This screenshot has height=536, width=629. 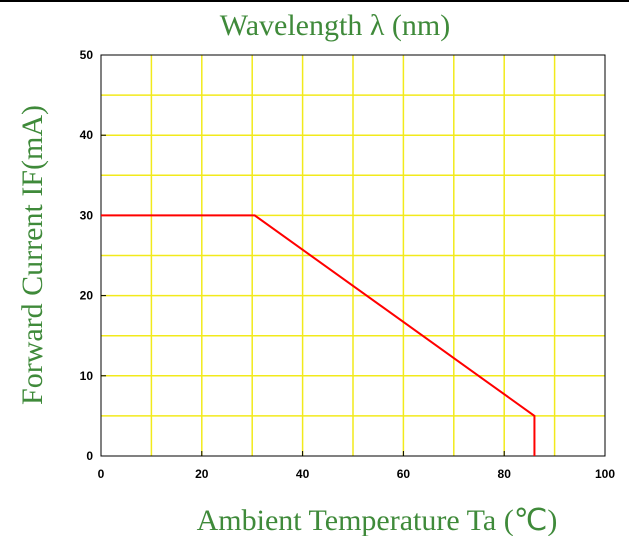 What do you see at coordinates (404, 474) in the screenshot?
I see `x-tick-label: 60` at bounding box center [404, 474].